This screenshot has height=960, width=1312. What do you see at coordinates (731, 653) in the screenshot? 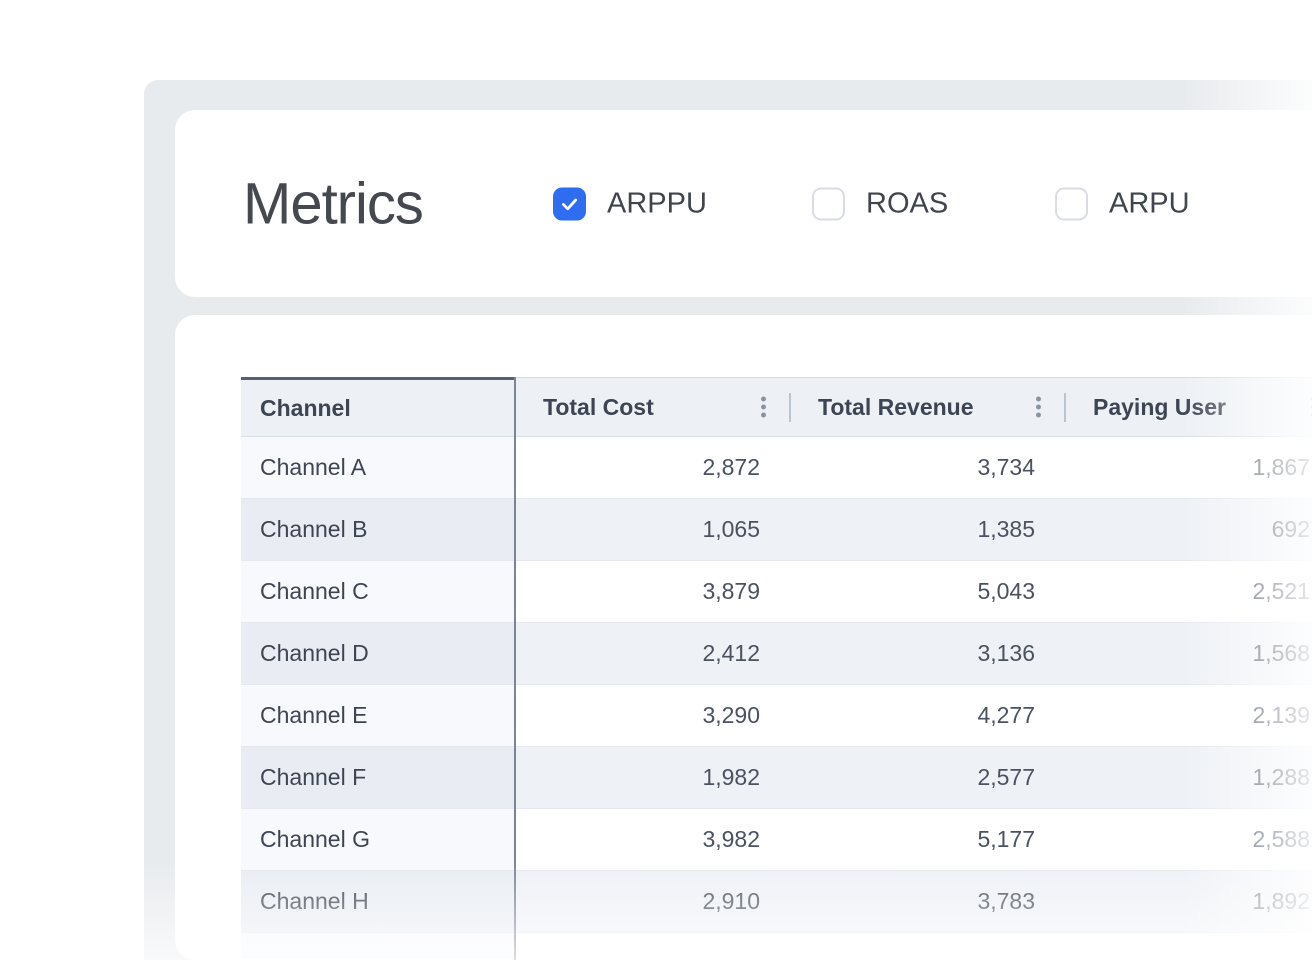
I see `total-cost-cell: 2,412` at bounding box center [731, 653].